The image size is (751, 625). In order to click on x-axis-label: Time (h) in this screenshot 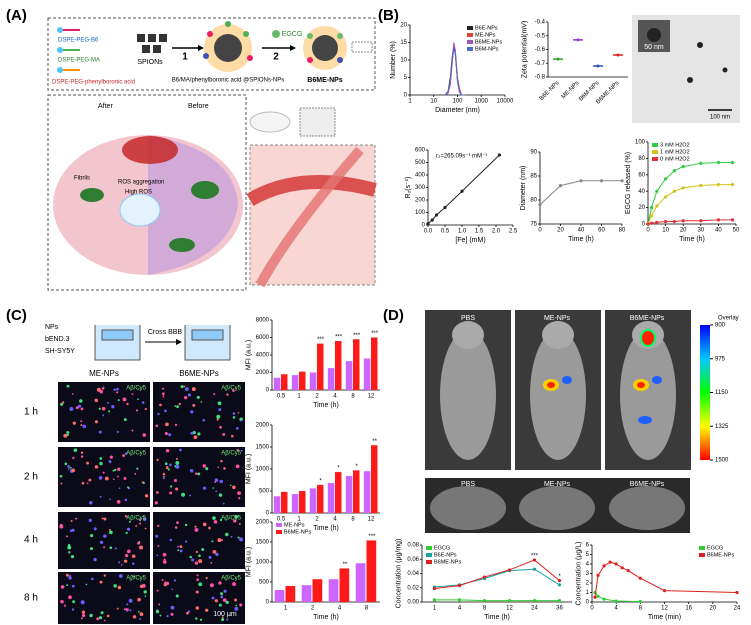, I will do `click(326, 405)`.